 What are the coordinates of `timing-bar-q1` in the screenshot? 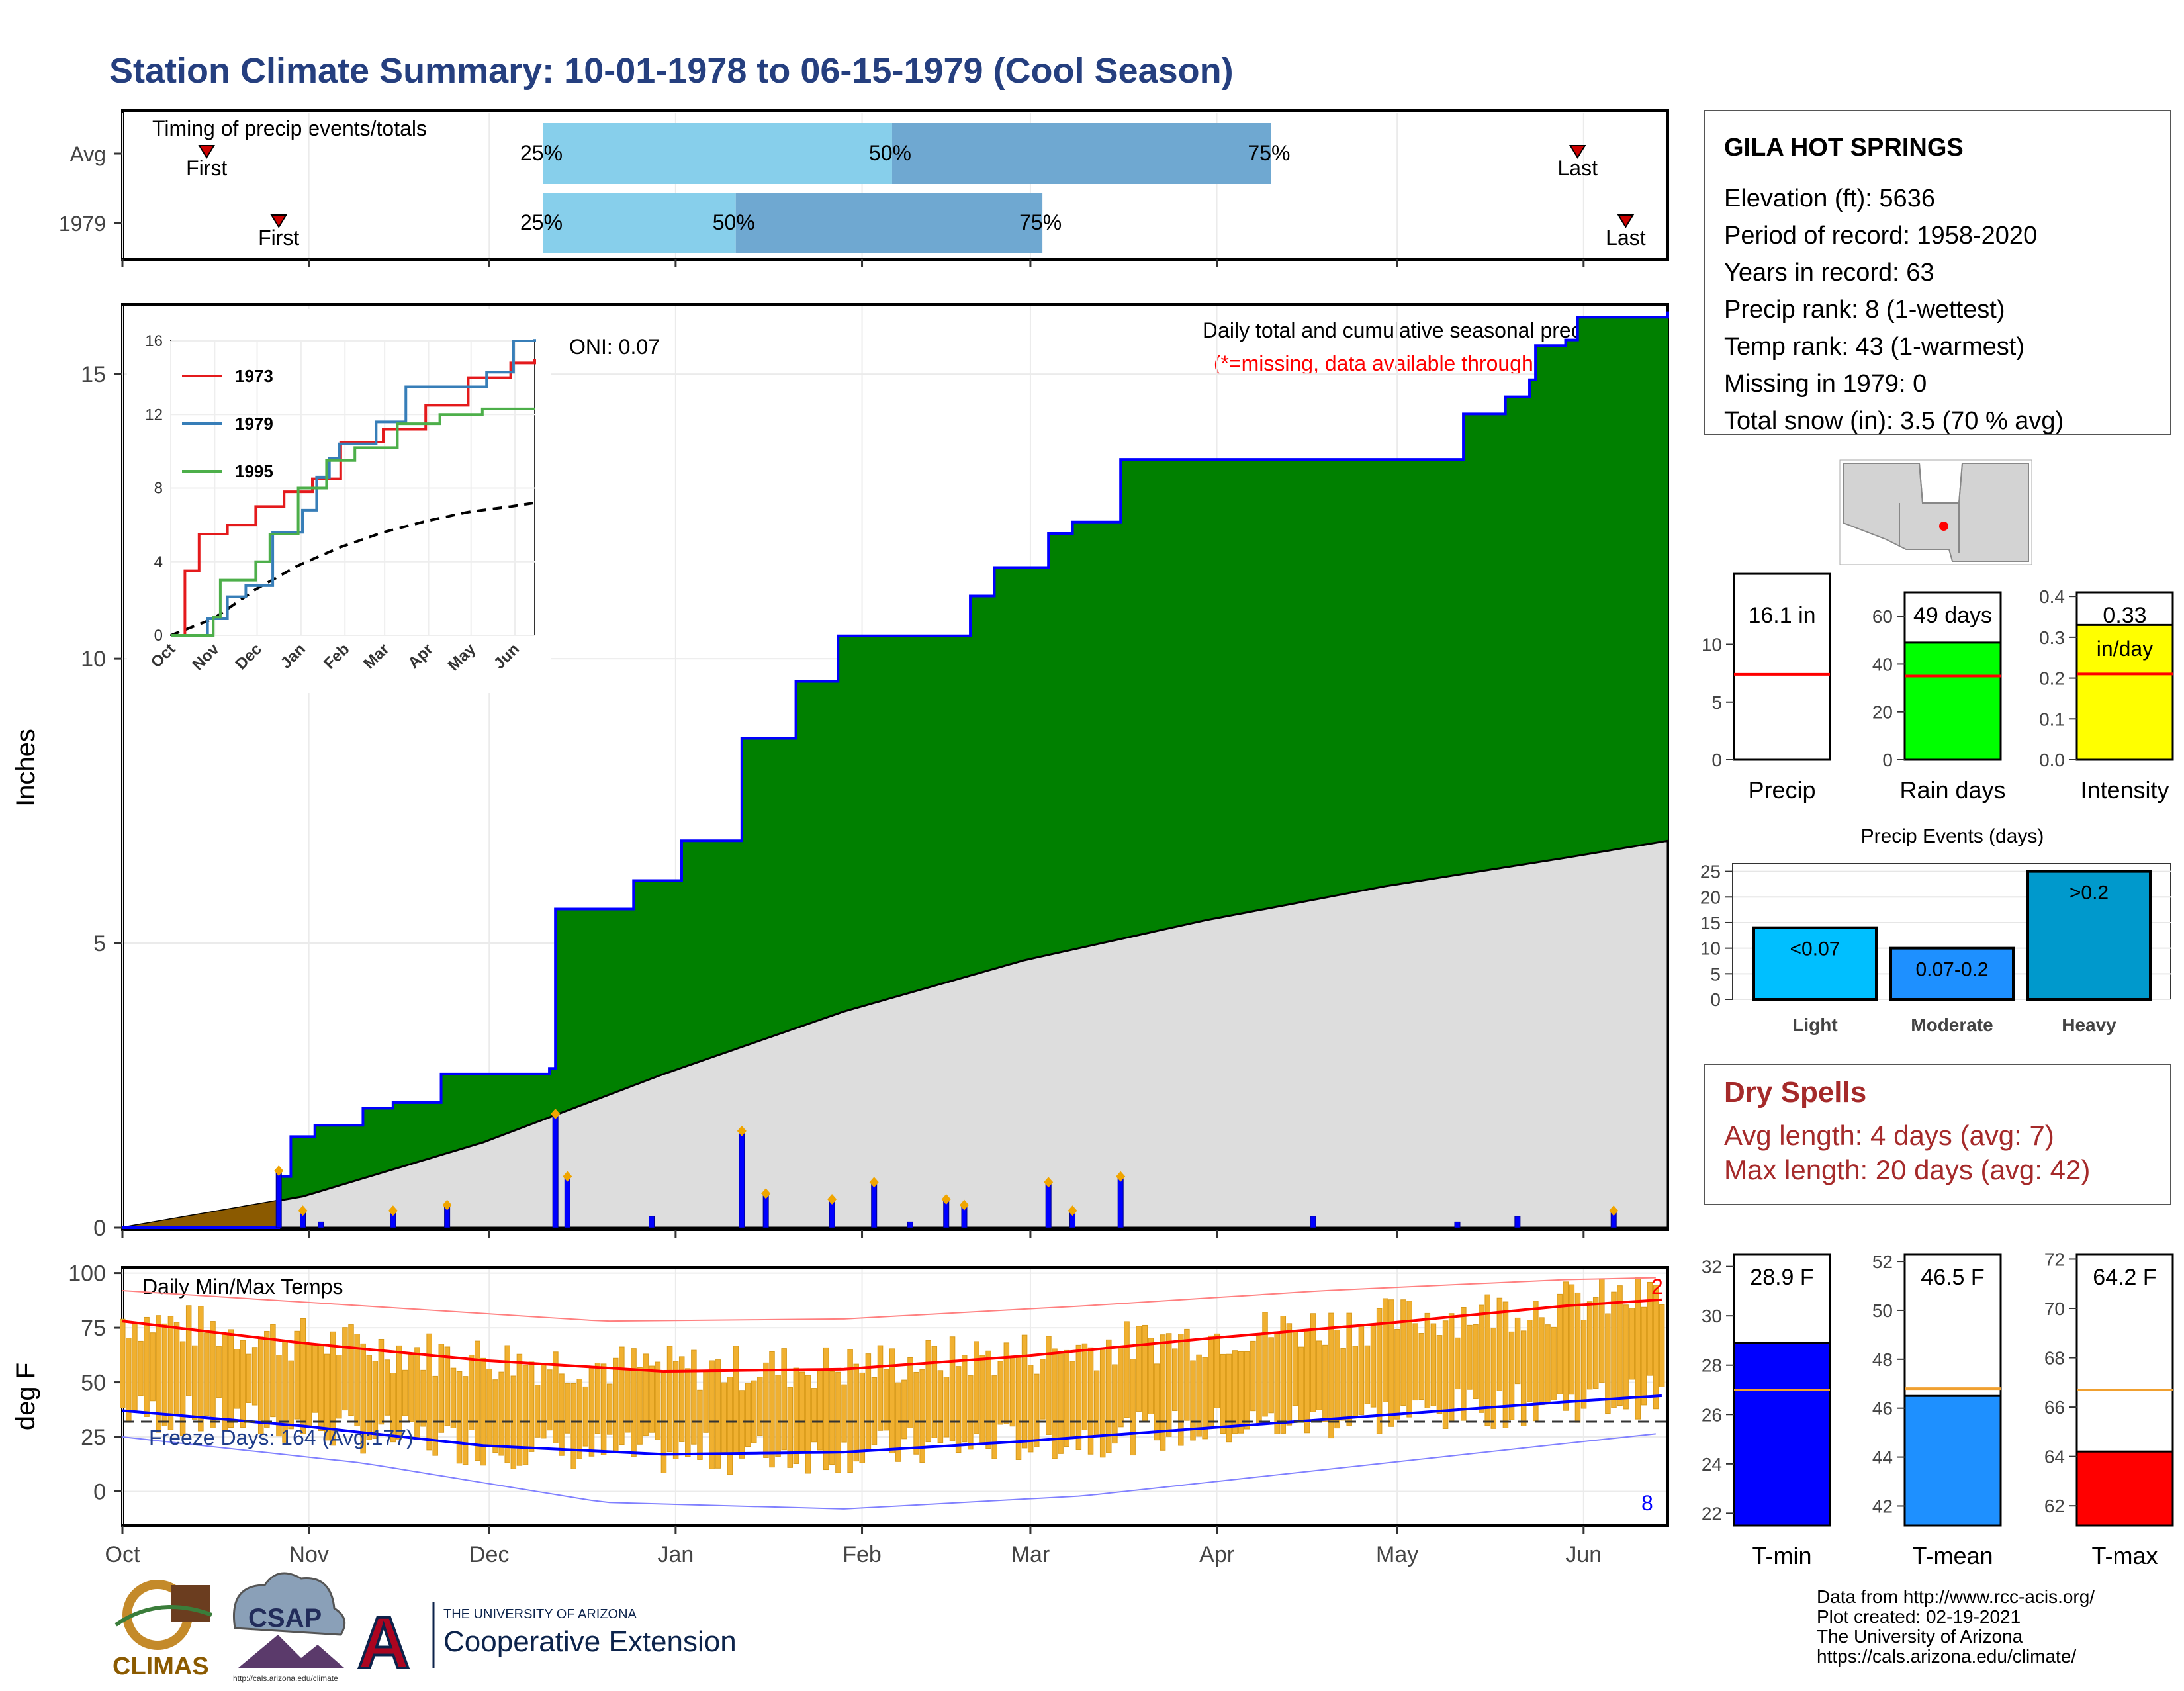 It's located at (639, 223).